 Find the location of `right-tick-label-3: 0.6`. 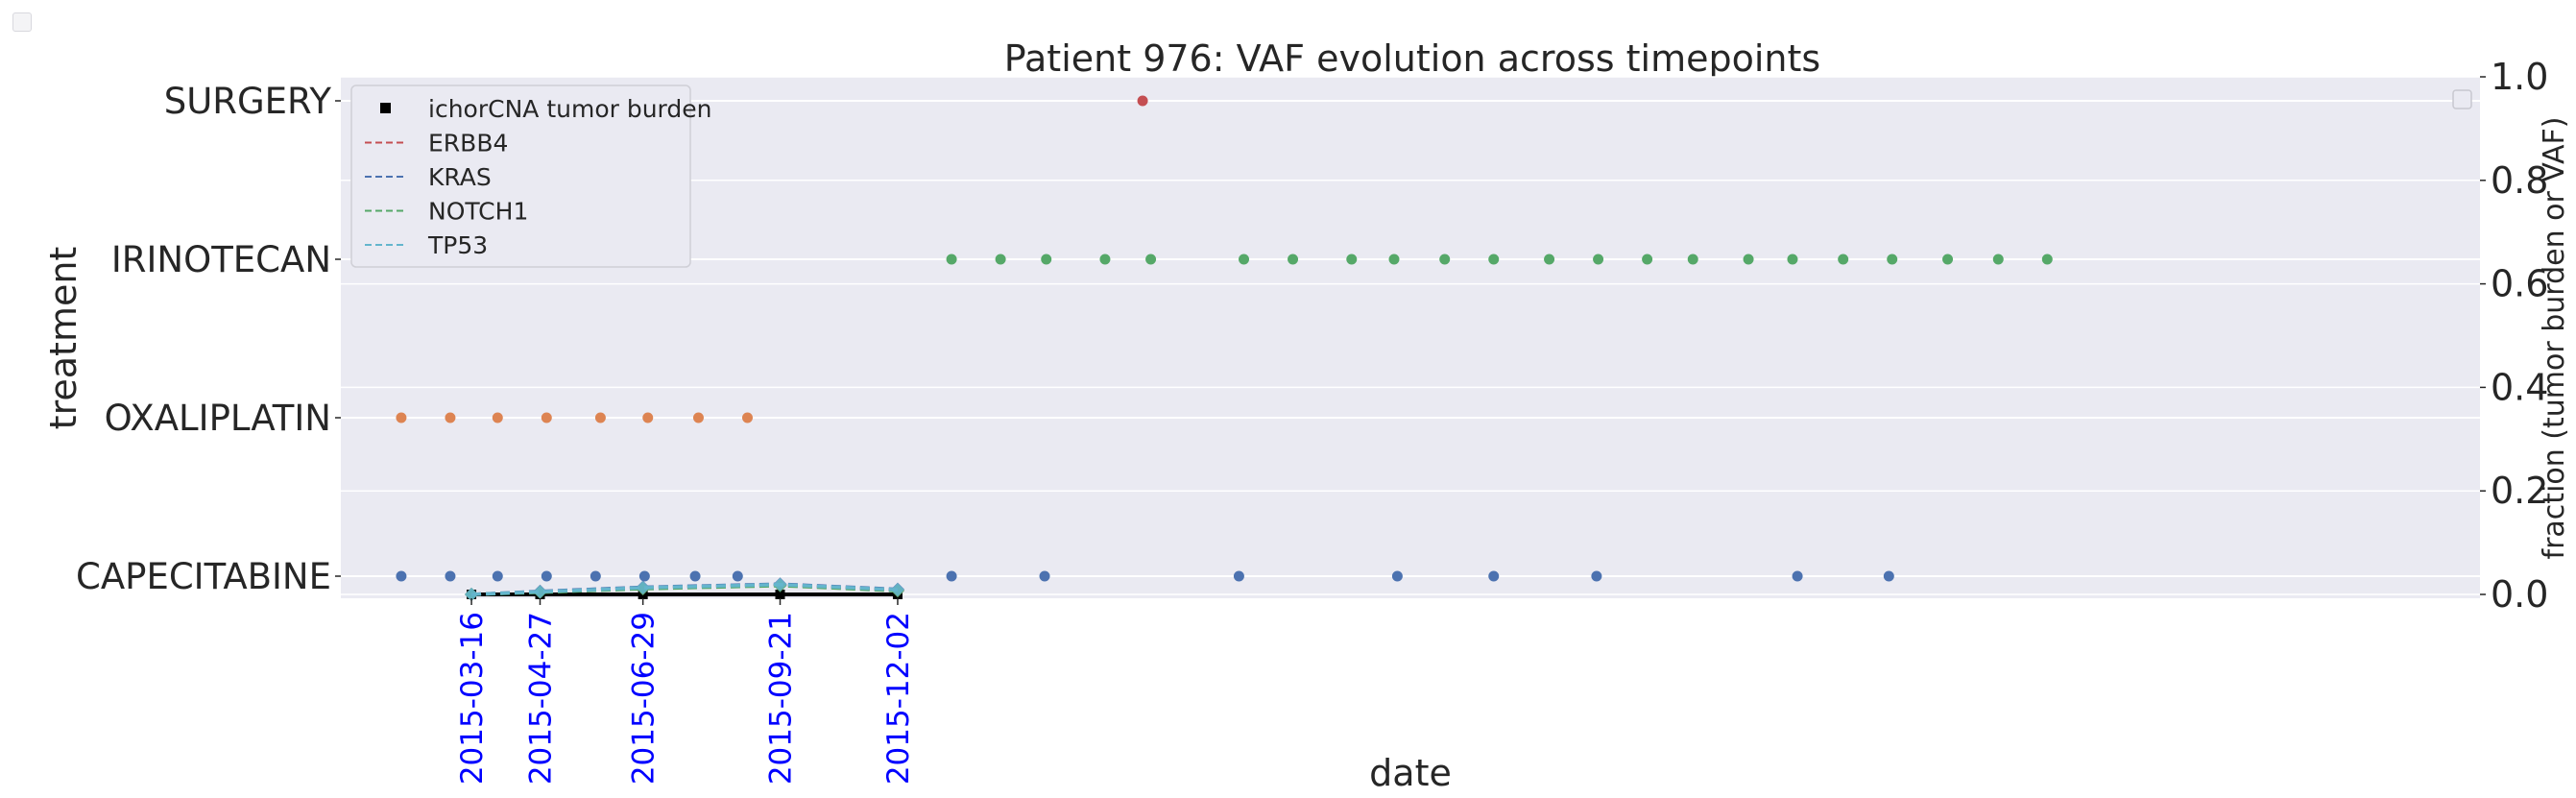

right-tick-label-3: 0.6 is located at coordinates (2519, 284).